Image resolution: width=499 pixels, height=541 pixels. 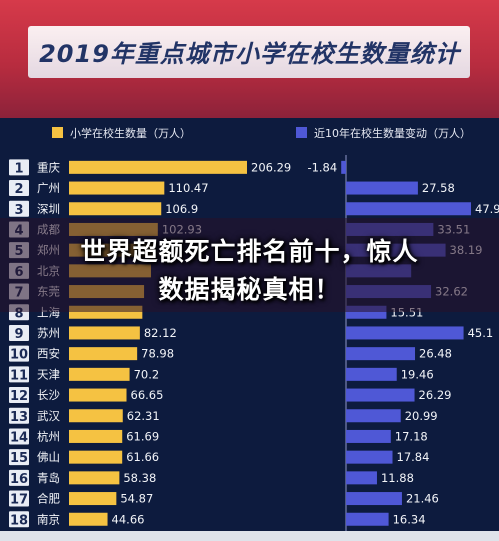 I want to click on rank-number: 10, so click(x=19, y=355).